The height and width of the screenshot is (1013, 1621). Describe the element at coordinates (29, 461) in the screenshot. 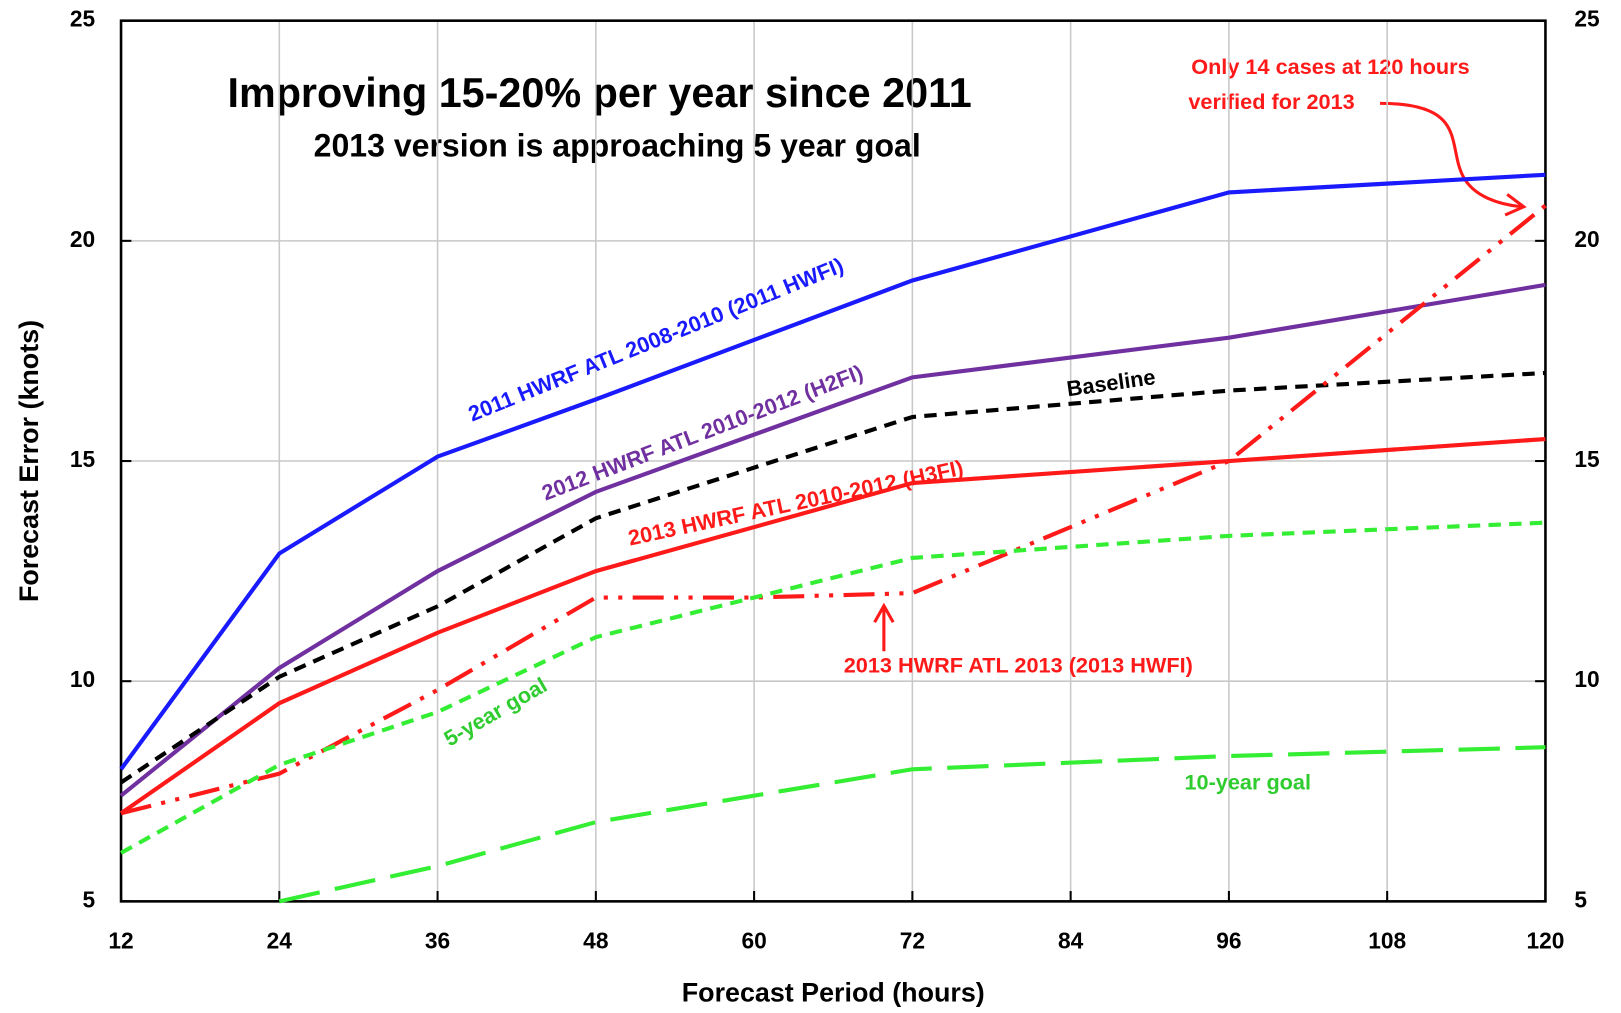

I see `y-axis-title: Forecast Error (knots)` at that location.